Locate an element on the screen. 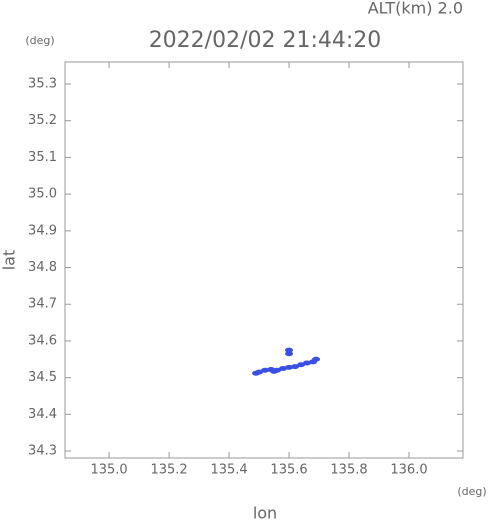  x-tick-label: 135.8 is located at coordinates (348, 470).